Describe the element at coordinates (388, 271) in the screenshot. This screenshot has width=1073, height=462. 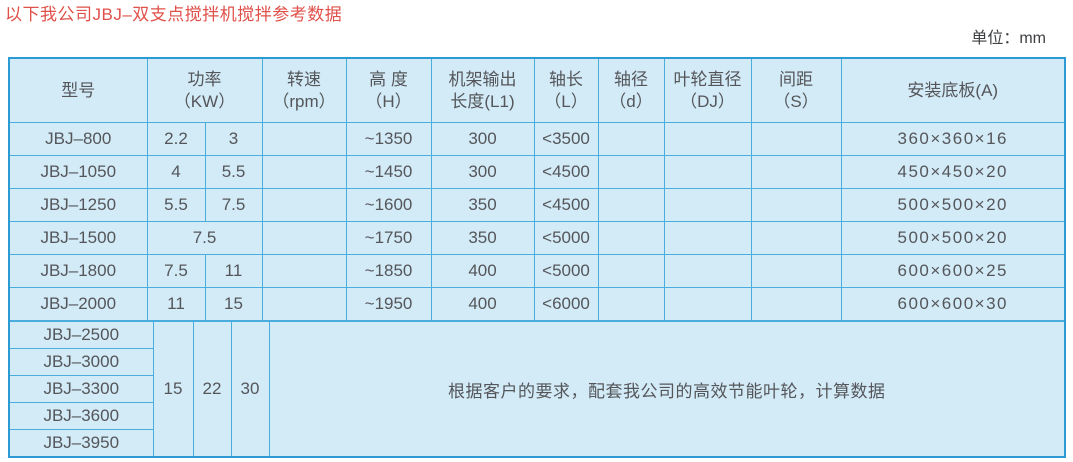
I see `cell-height: ~1850` at that location.